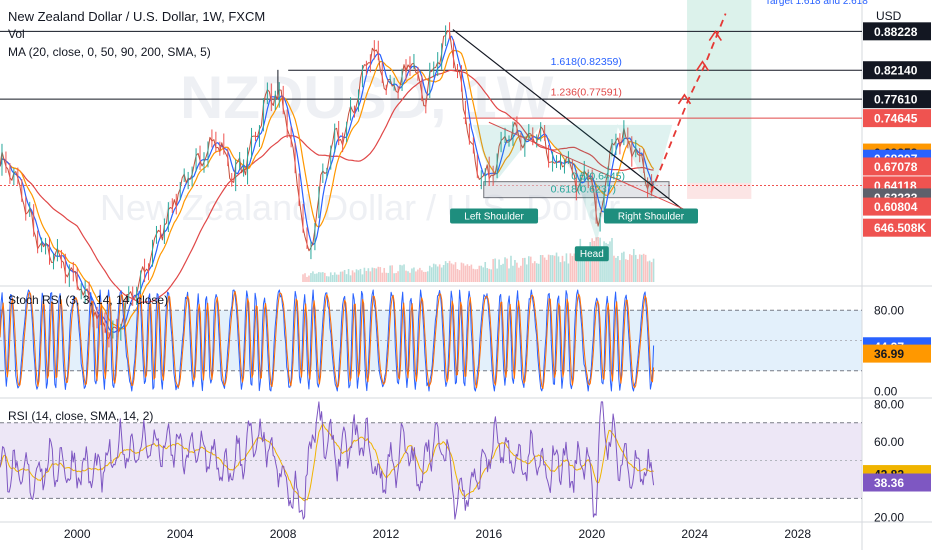 Image resolution: width=932 pixels, height=550 pixels. What do you see at coordinates (583, 190) in the screenshot?
I see `fib-label: 0.618(0.6237)` at bounding box center [583, 190].